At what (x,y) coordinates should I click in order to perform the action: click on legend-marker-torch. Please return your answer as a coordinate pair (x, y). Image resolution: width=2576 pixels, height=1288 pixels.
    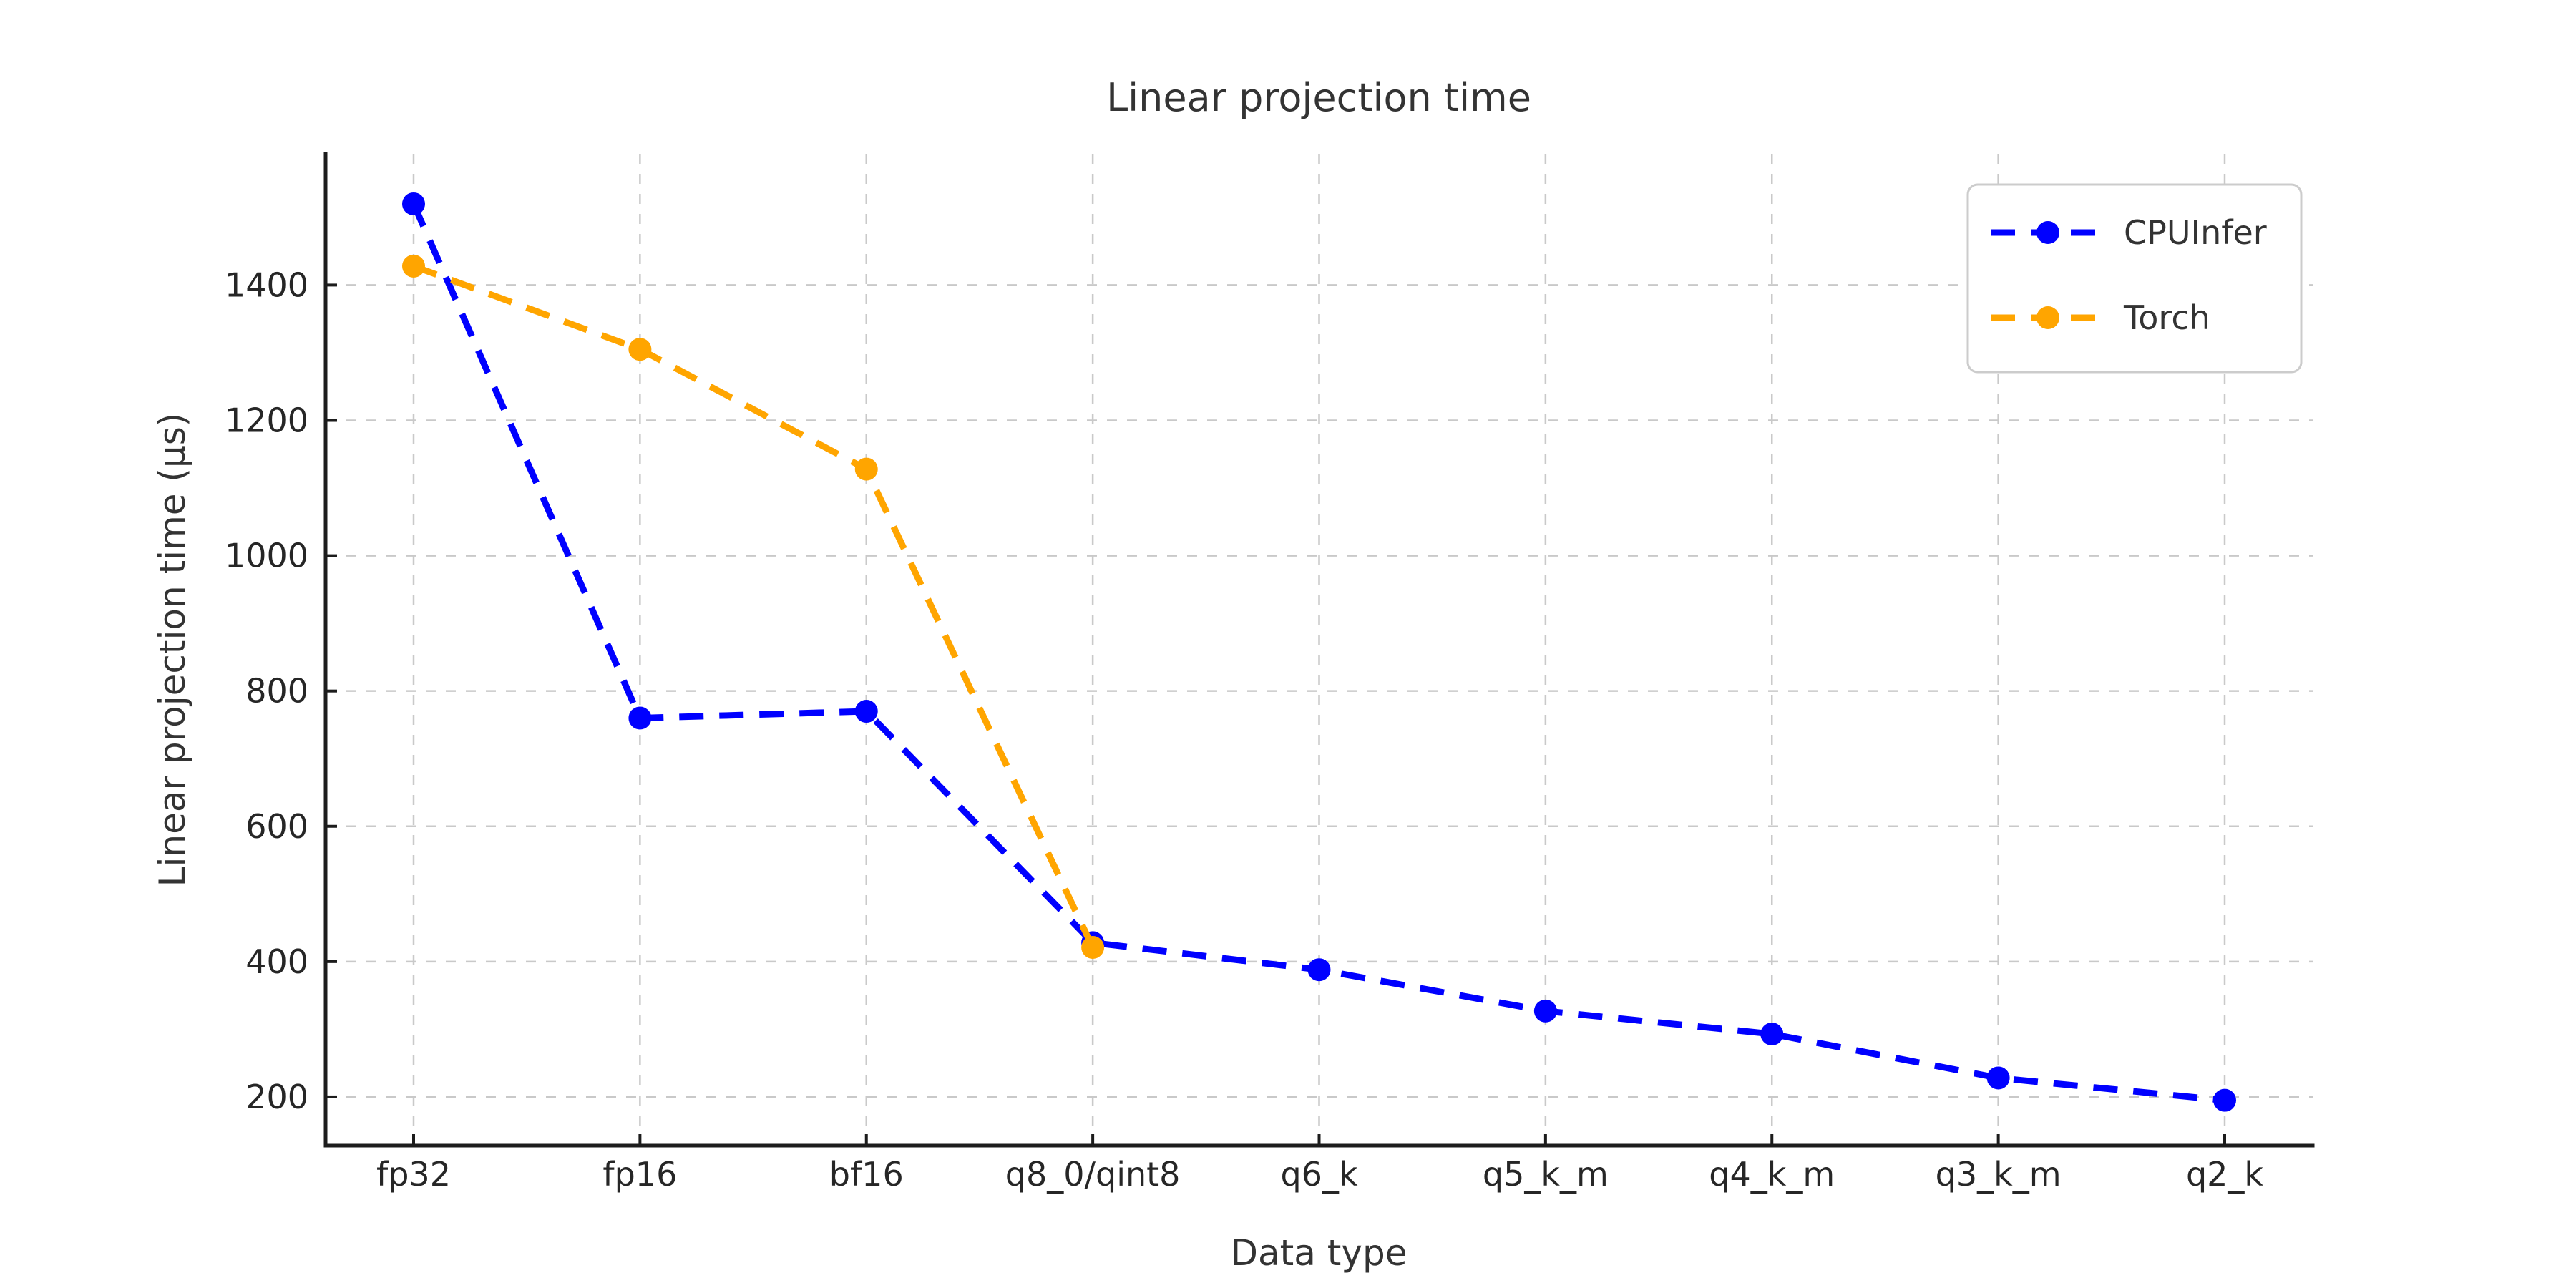
    Looking at the image, I should click on (2047, 317).